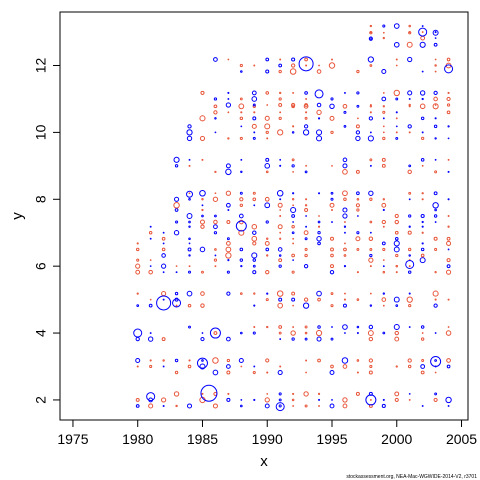  Describe the element at coordinates (46, 231) in the screenshot. I see `y-axis: 2 4 6 8 10 12` at that location.